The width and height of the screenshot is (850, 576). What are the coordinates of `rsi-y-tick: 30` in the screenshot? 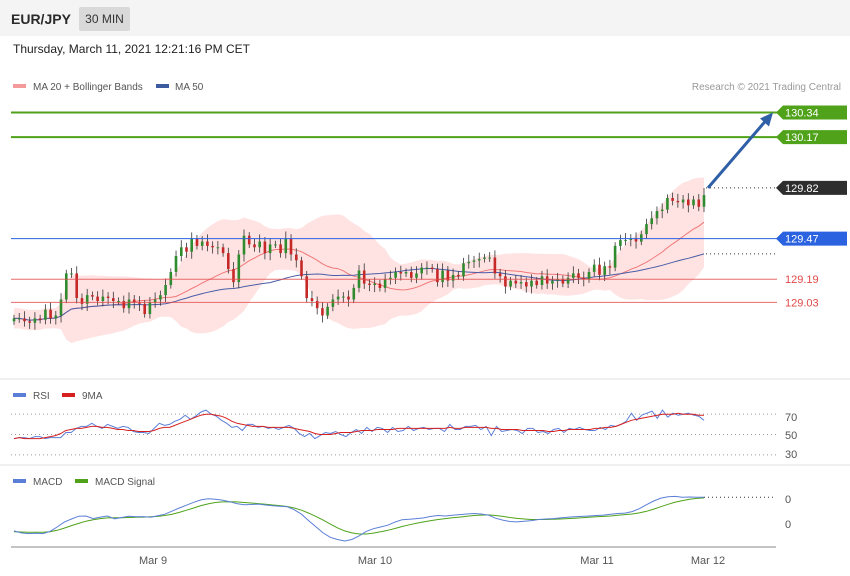 It's located at (791, 455).